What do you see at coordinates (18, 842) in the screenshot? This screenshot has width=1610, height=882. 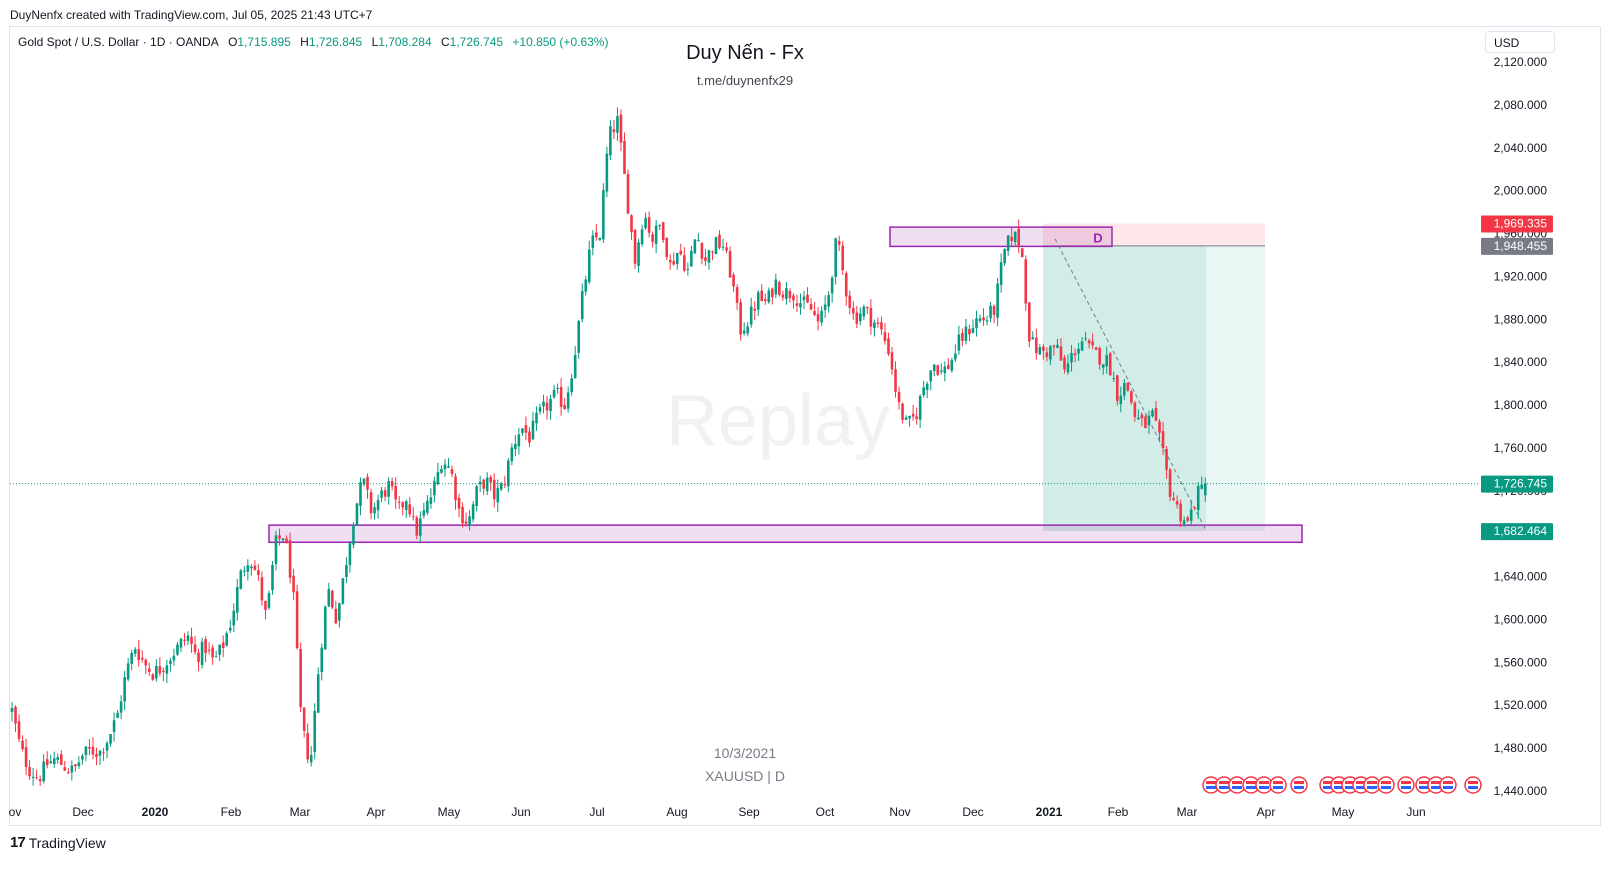 I see `tradingview-logo-icon: 17` at bounding box center [18, 842].